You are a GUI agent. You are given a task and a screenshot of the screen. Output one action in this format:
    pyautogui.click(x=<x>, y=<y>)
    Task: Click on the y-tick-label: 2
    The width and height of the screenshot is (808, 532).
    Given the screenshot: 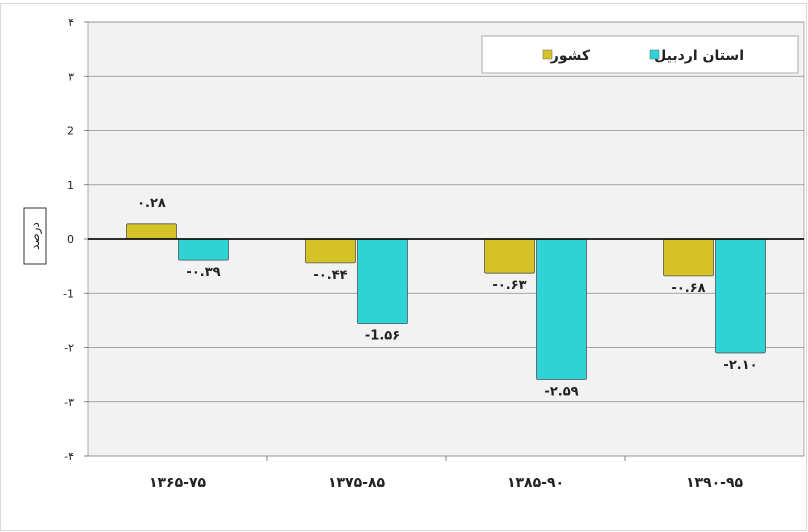 What is the action you would take?
    pyautogui.click(x=70, y=131)
    